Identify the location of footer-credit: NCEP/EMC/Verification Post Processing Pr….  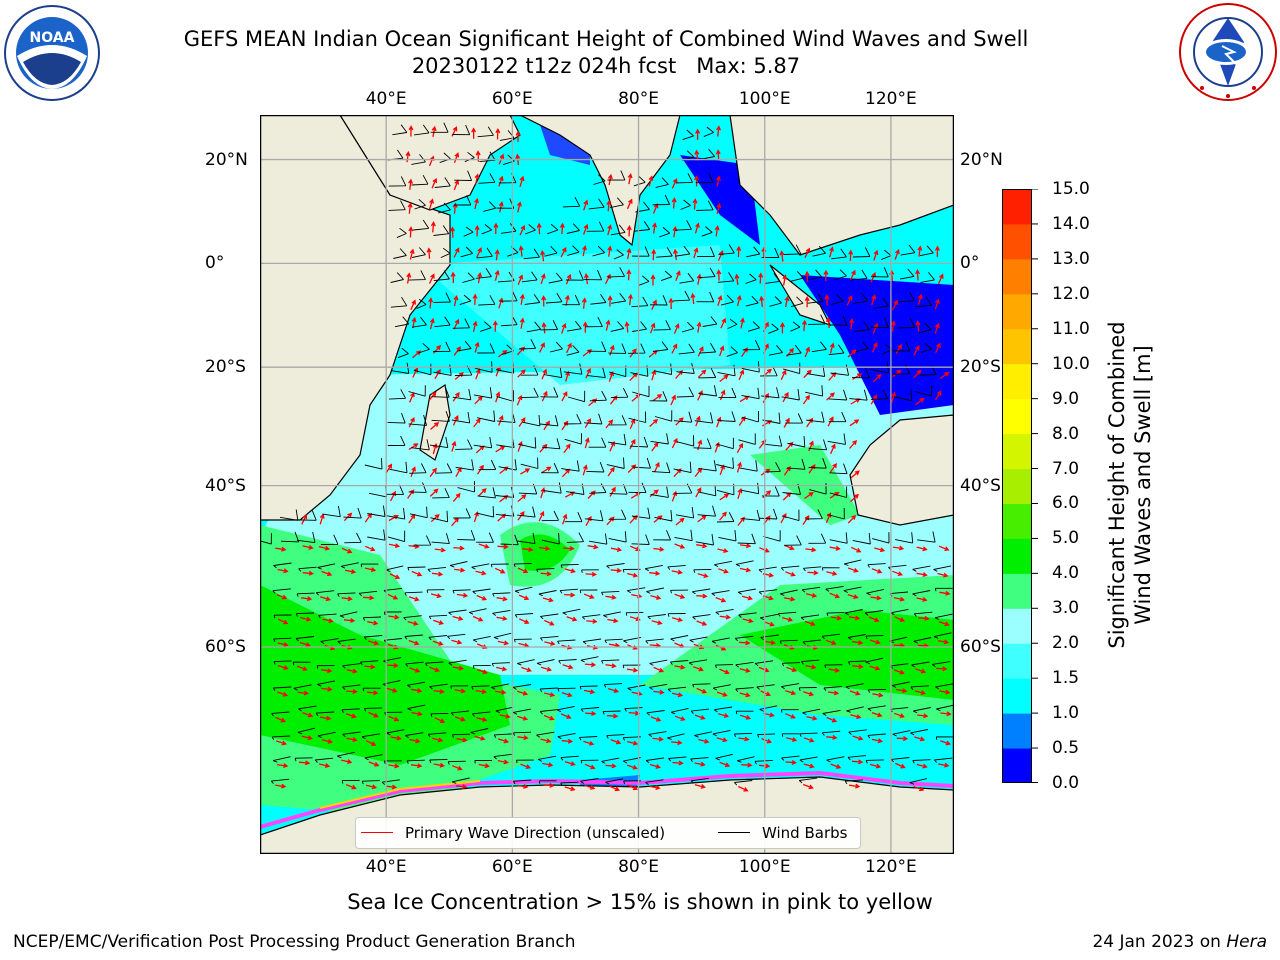
(294, 942).